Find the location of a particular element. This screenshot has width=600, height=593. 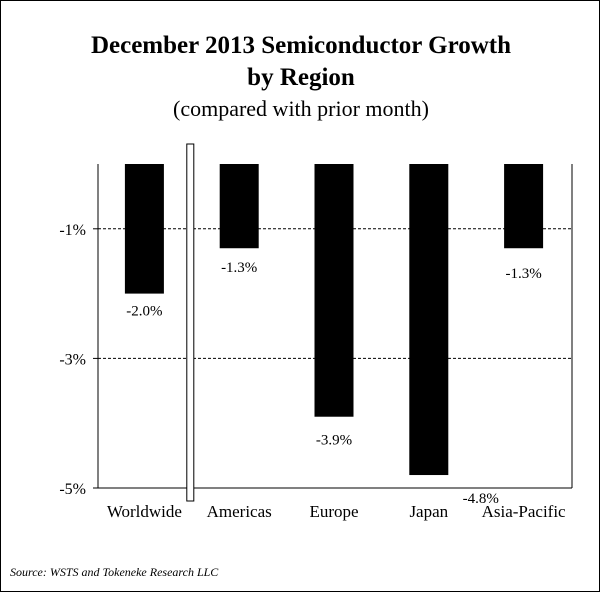

y-tick-label: -1% is located at coordinates (72, 230).